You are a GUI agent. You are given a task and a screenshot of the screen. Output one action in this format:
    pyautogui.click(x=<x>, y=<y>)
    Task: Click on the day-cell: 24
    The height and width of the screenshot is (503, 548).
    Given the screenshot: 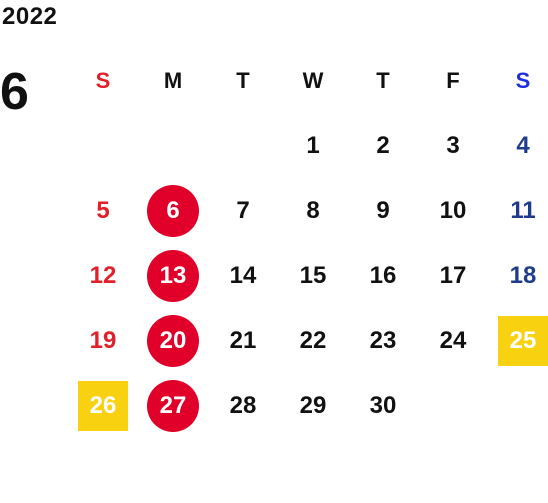 What is the action you would take?
    pyautogui.click(x=453, y=340)
    